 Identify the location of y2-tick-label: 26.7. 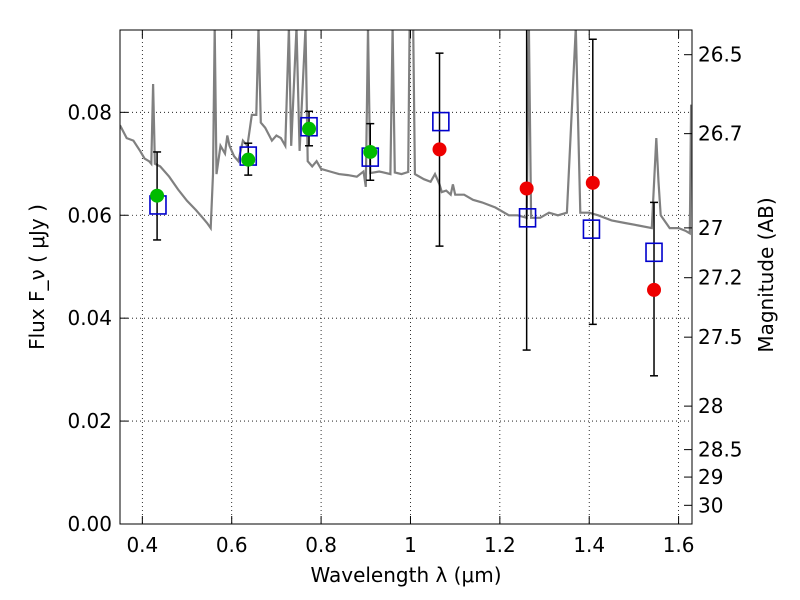
(720, 134).